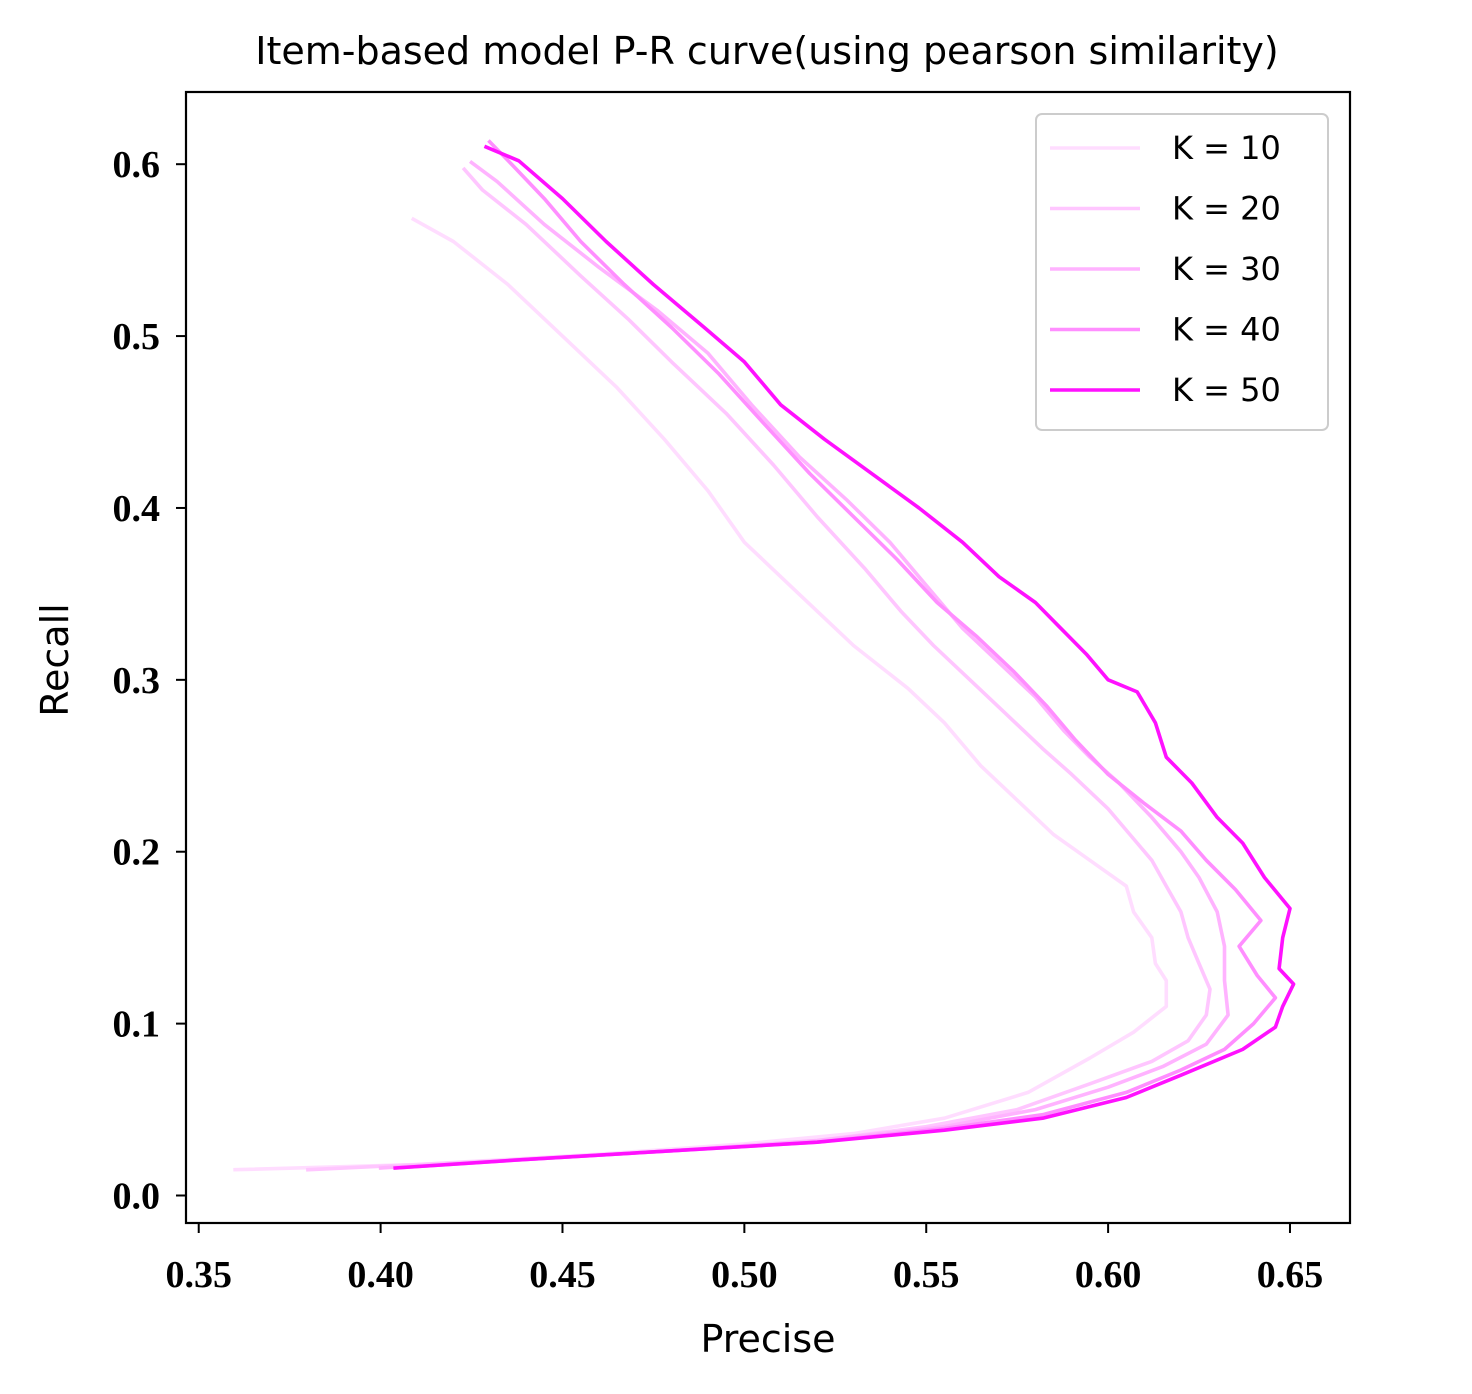 This screenshot has width=1472, height=1394. What do you see at coordinates (137, 337) in the screenshot?
I see `y-tick-label: 0.5` at bounding box center [137, 337].